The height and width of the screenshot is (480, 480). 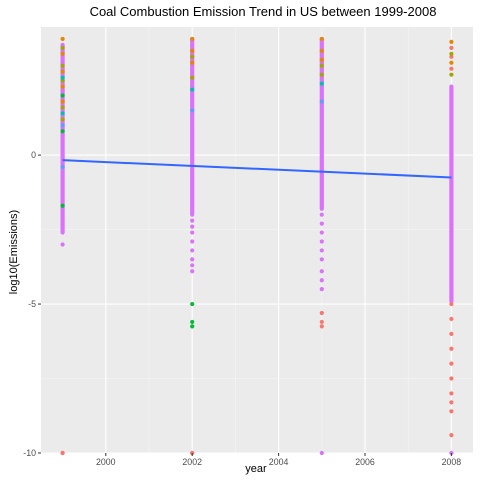 I want to click on x-tick-label: 2006, so click(x=365, y=462).